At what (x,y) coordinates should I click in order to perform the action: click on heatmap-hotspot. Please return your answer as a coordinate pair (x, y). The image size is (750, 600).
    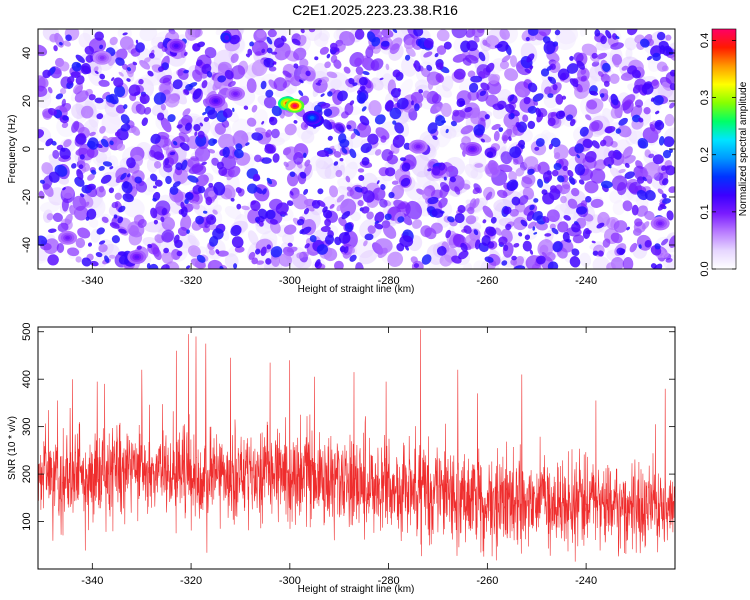
    Looking at the image, I should click on (102, 58).